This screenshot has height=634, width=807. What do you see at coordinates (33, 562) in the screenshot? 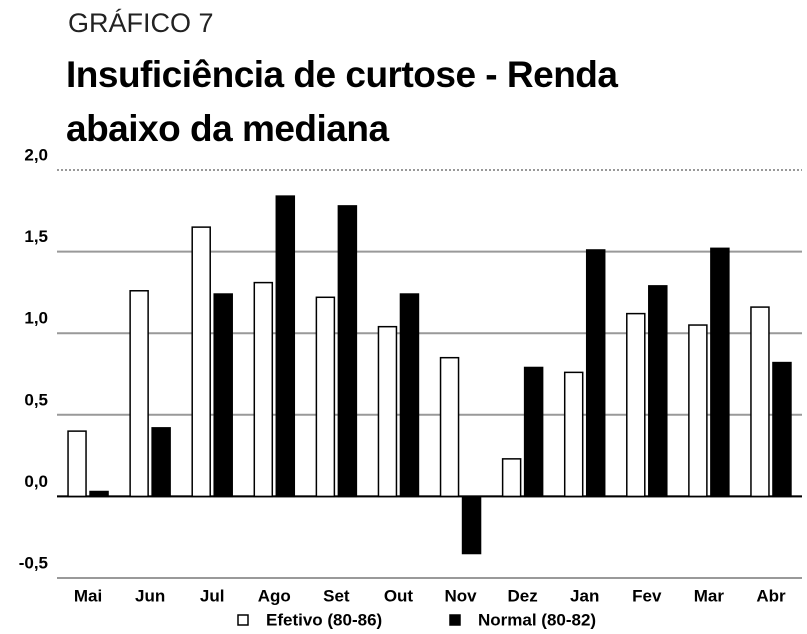
I see `y-tick-label: -0,5` at bounding box center [33, 562].